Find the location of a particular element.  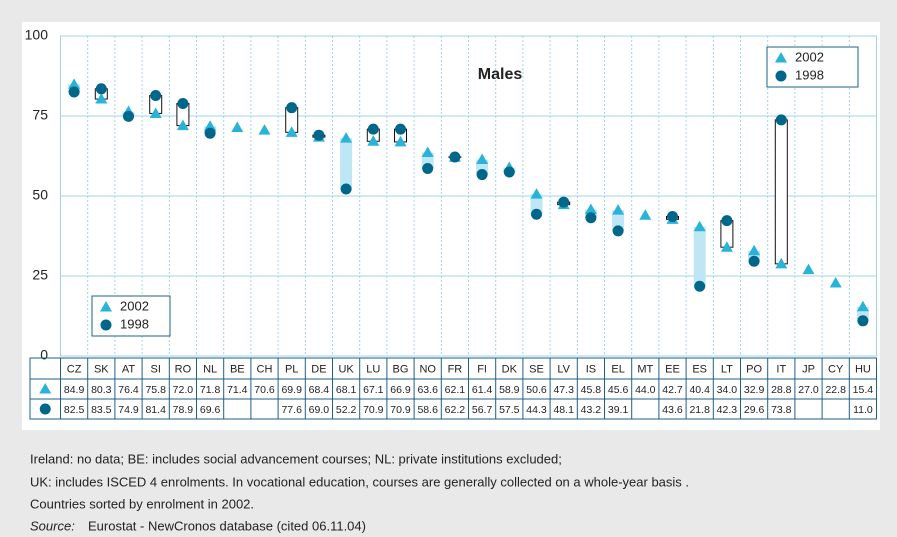

data-label: 11.0 is located at coordinates (863, 410).